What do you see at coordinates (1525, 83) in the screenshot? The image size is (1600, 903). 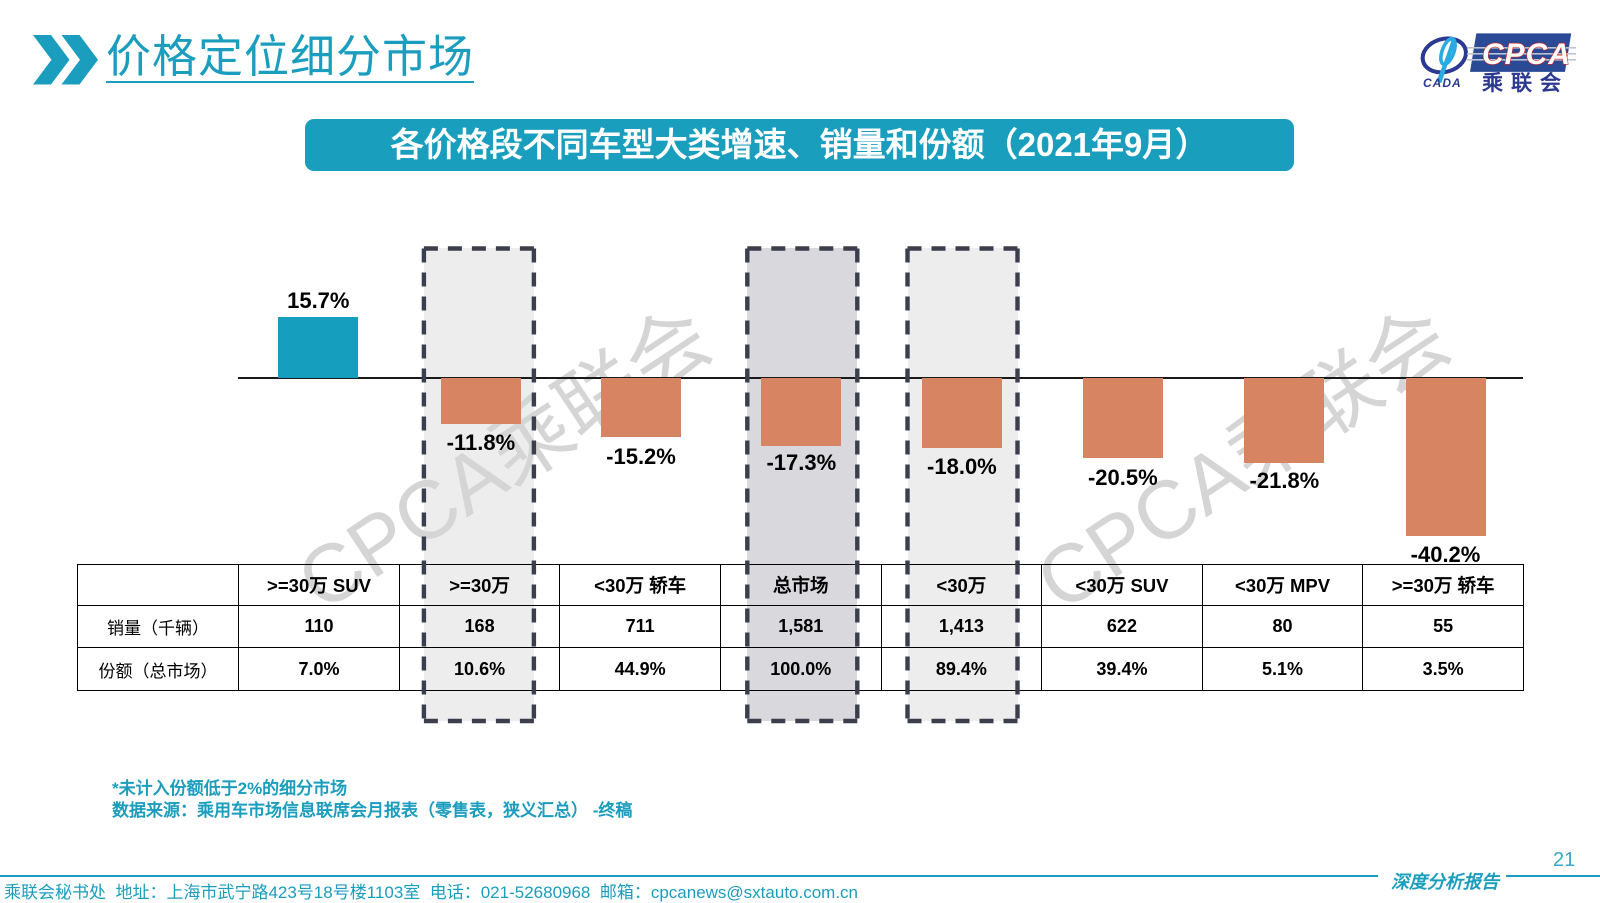 I see `svg-text: 乘联会` at bounding box center [1525, 83].